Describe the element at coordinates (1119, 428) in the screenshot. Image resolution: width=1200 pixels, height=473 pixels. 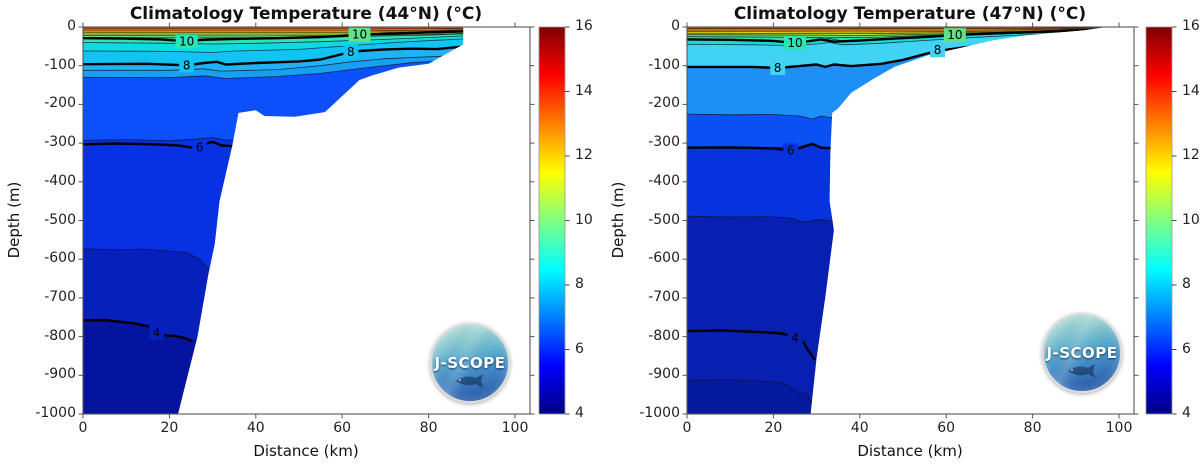
I see `x-tick-label: 100` at that location.